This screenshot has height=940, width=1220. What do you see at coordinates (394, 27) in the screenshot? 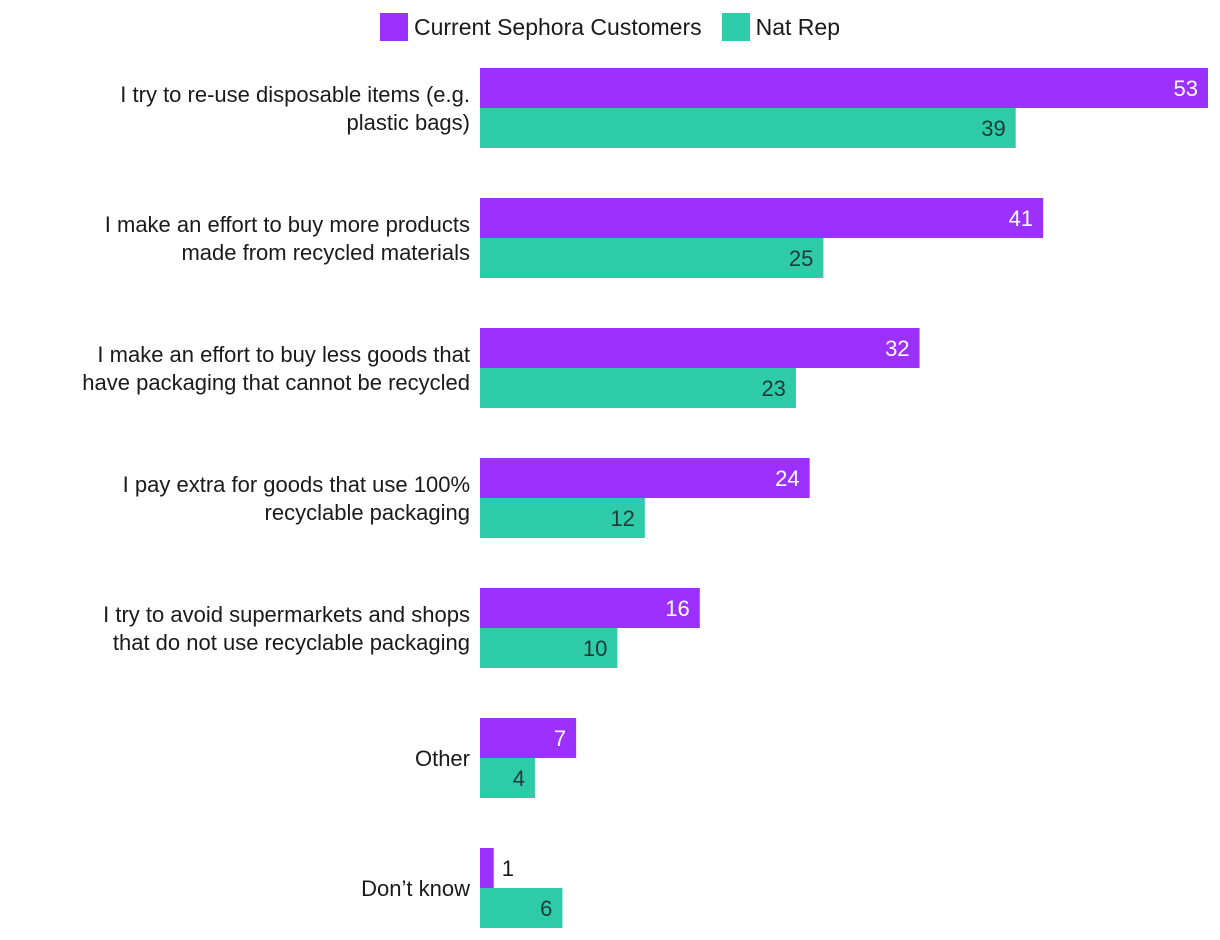
I see `legend-swatch-current-sephora` at bounding box center [394, 27].